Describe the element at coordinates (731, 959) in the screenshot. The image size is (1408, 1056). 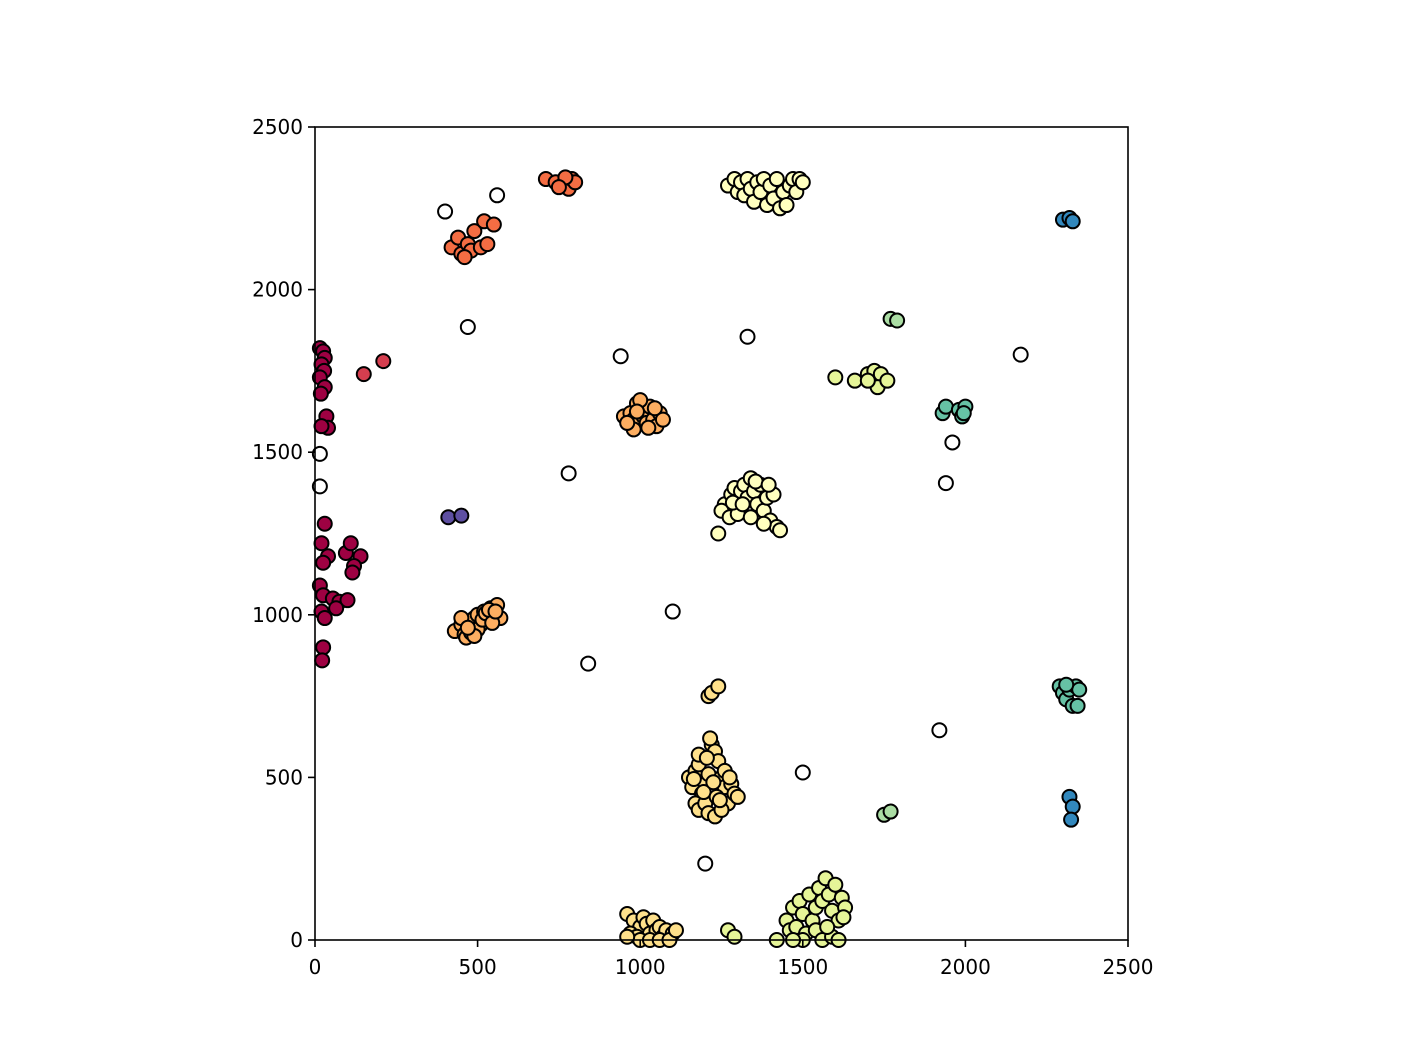
I see `x-axis: 0 500 1000 1500 2000 2500` at that location.